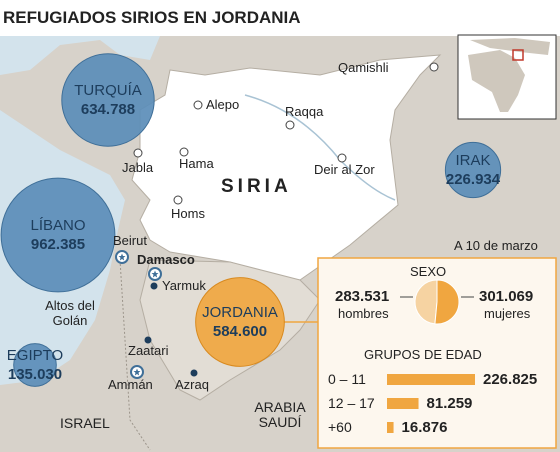 This screenshot has width=560, height=452. I want to click on age-value: 81.259, so click(449, 403).